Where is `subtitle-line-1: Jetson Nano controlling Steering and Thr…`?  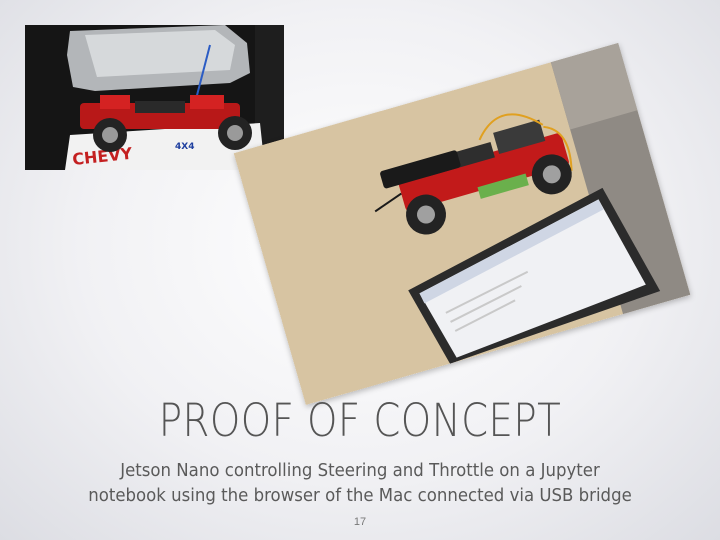 subtitle-line-1: Jetson Nano controlling Steering and Thr… is located at coordinates (360, 470).